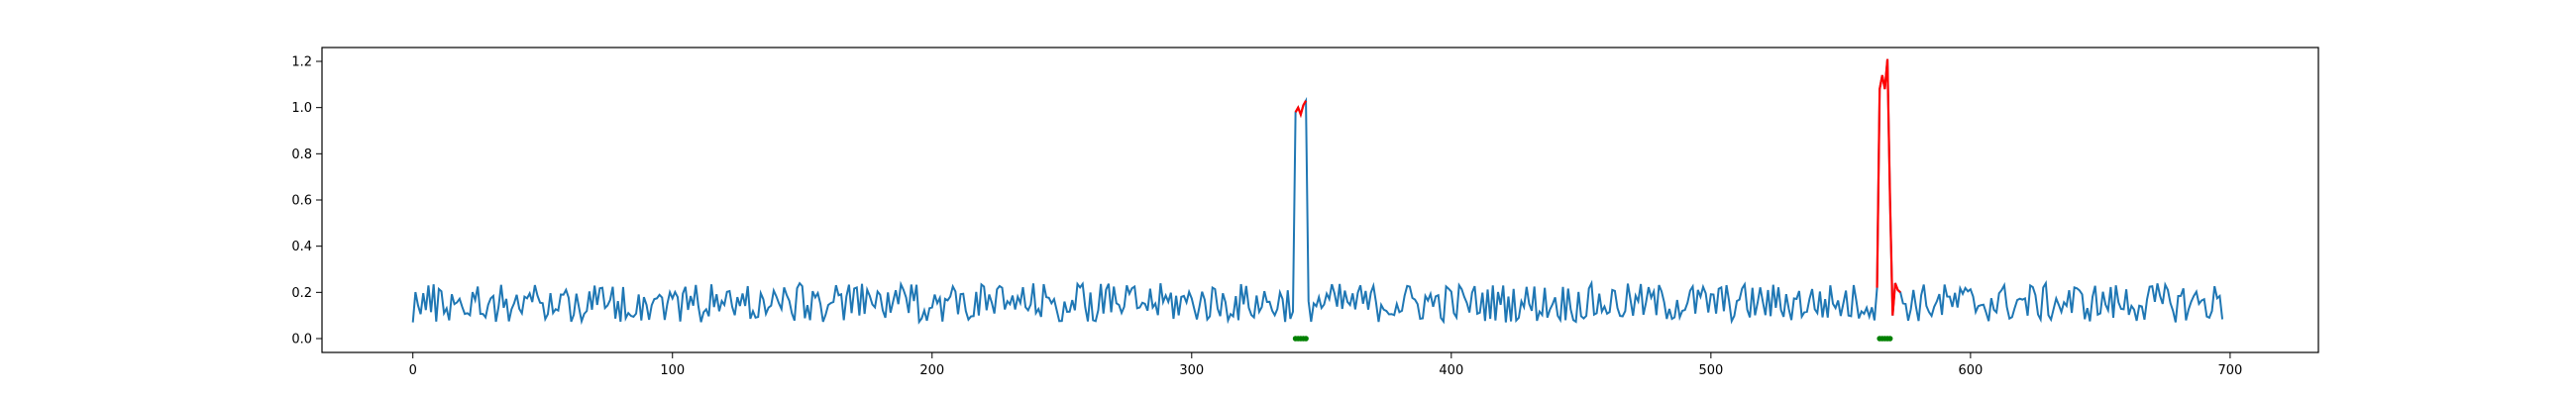 The image size is (2576, 396). I want to click on y-axis: 0.0 0.2 0.4 0.6 0.8 1.0 1.2, so click(307, 201).